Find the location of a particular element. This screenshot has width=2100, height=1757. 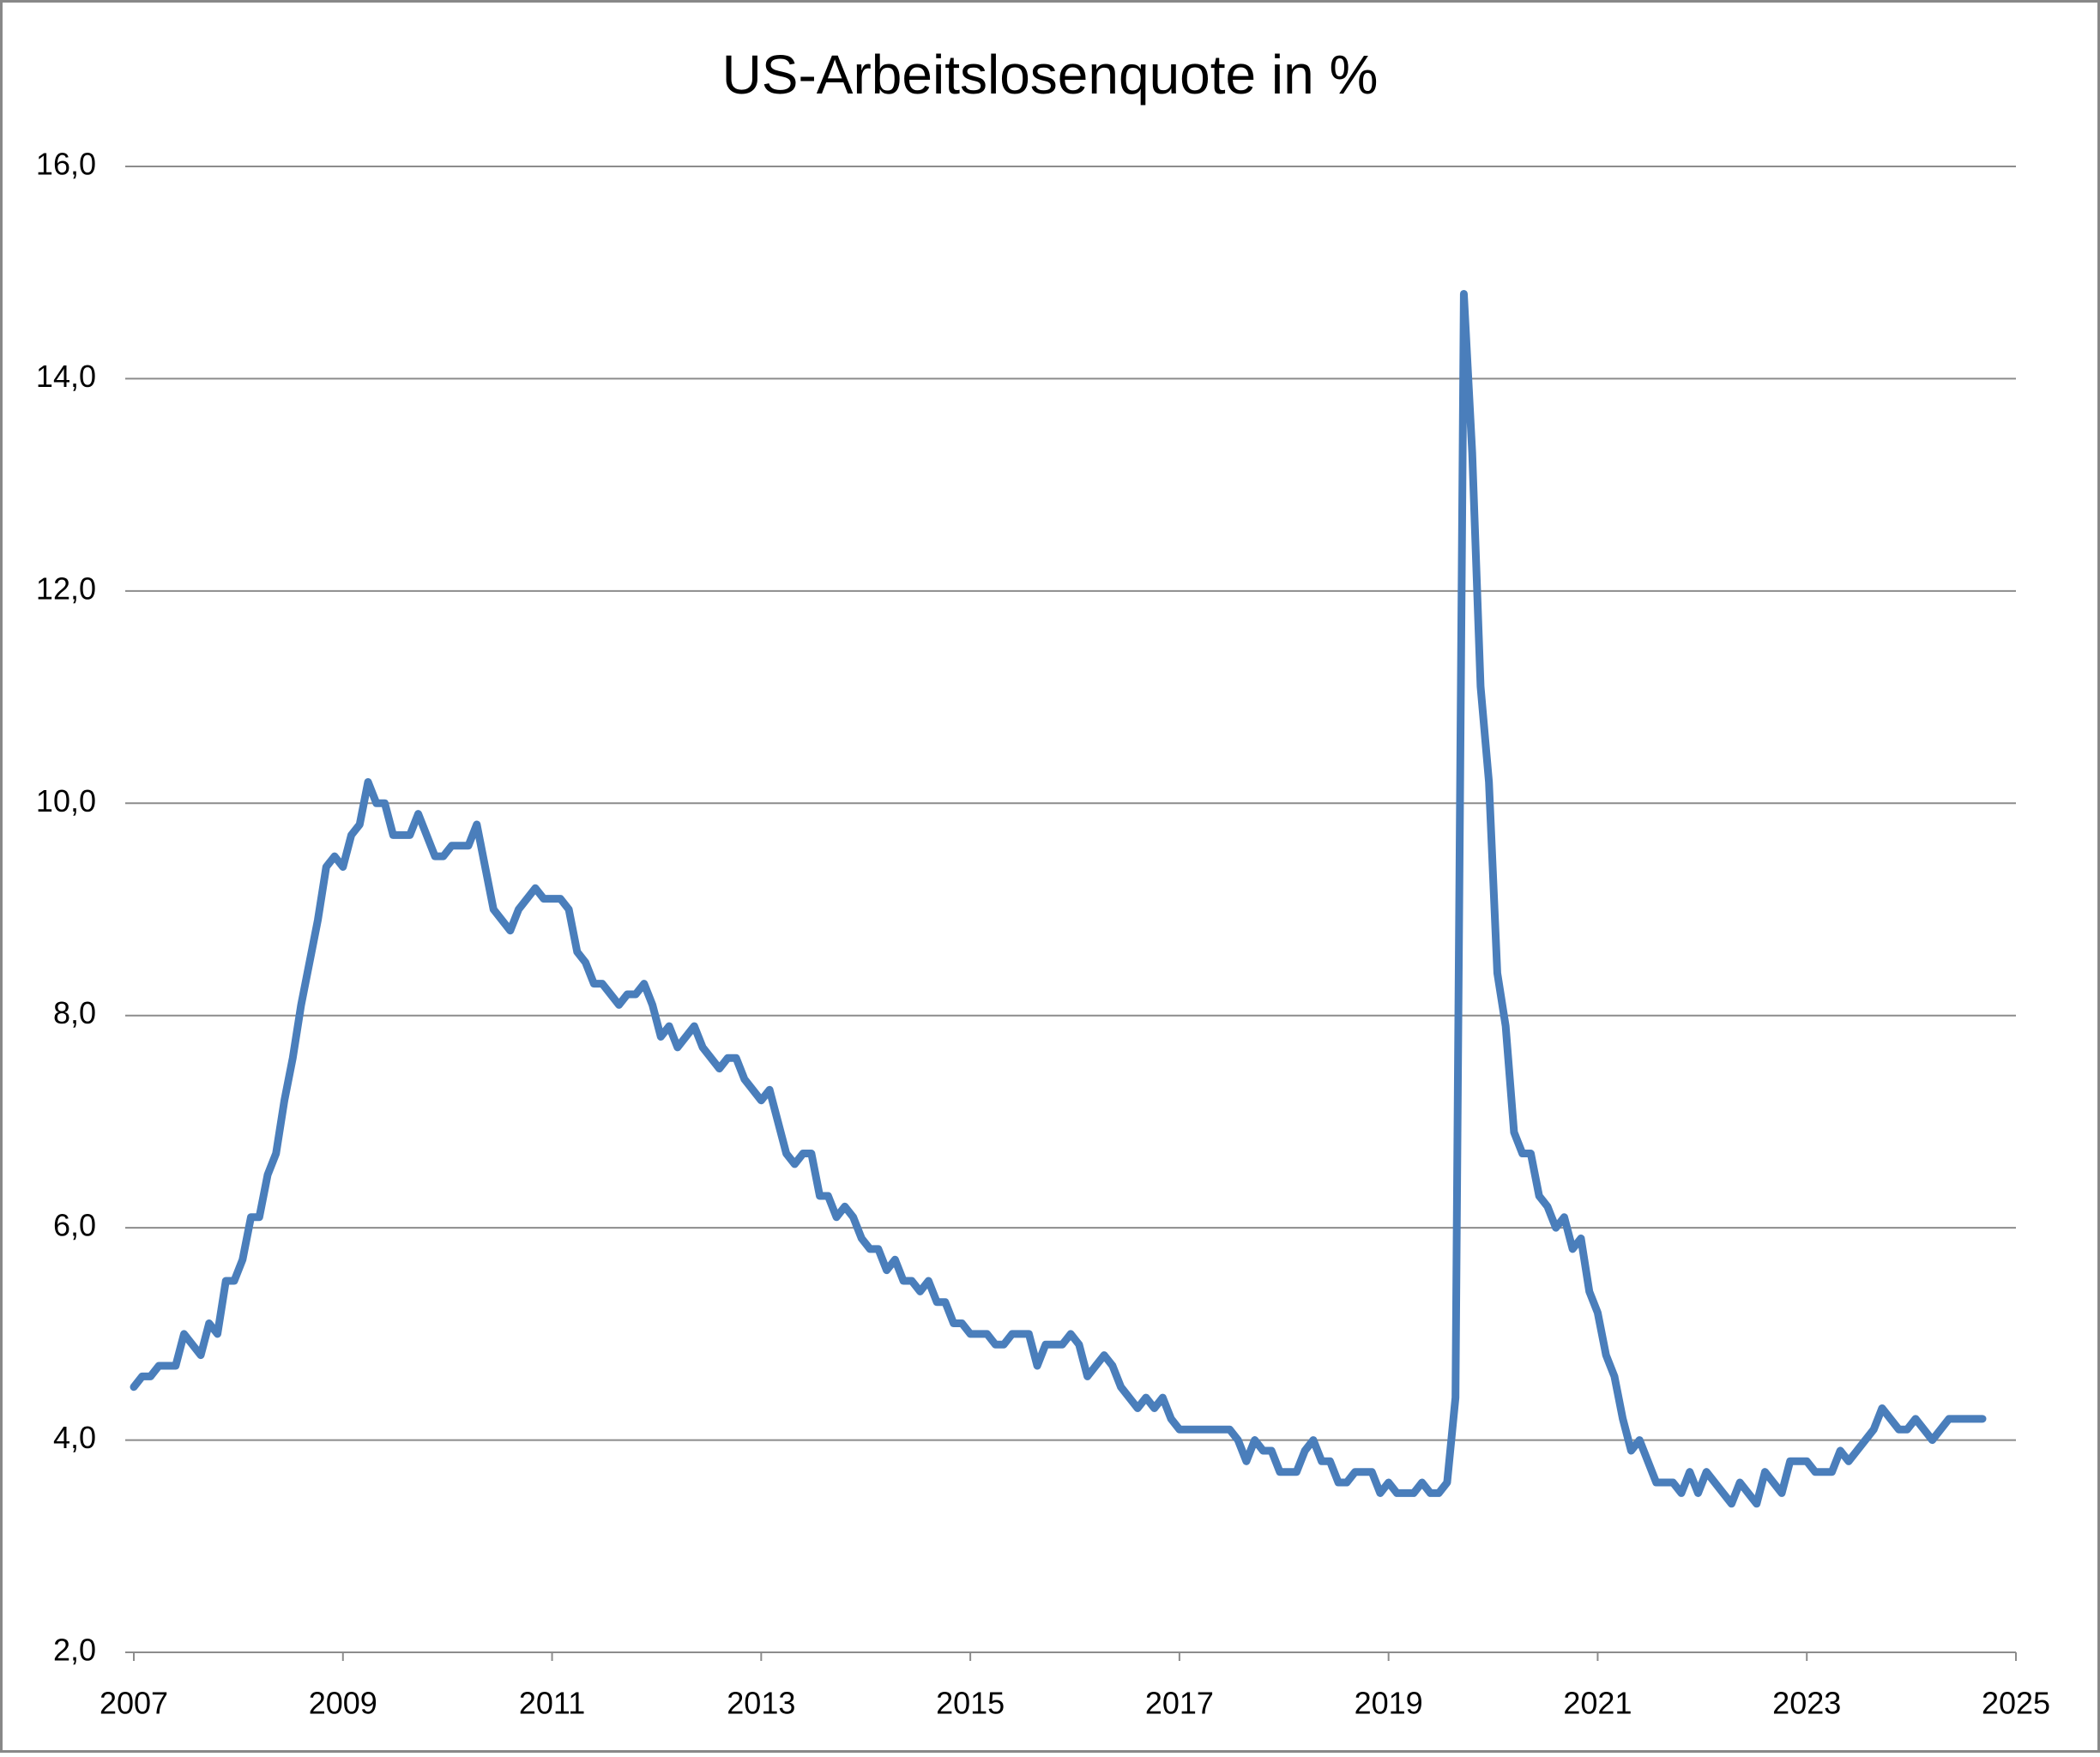

x-tick-label: 2007 is located at coordinates (134, 1704).